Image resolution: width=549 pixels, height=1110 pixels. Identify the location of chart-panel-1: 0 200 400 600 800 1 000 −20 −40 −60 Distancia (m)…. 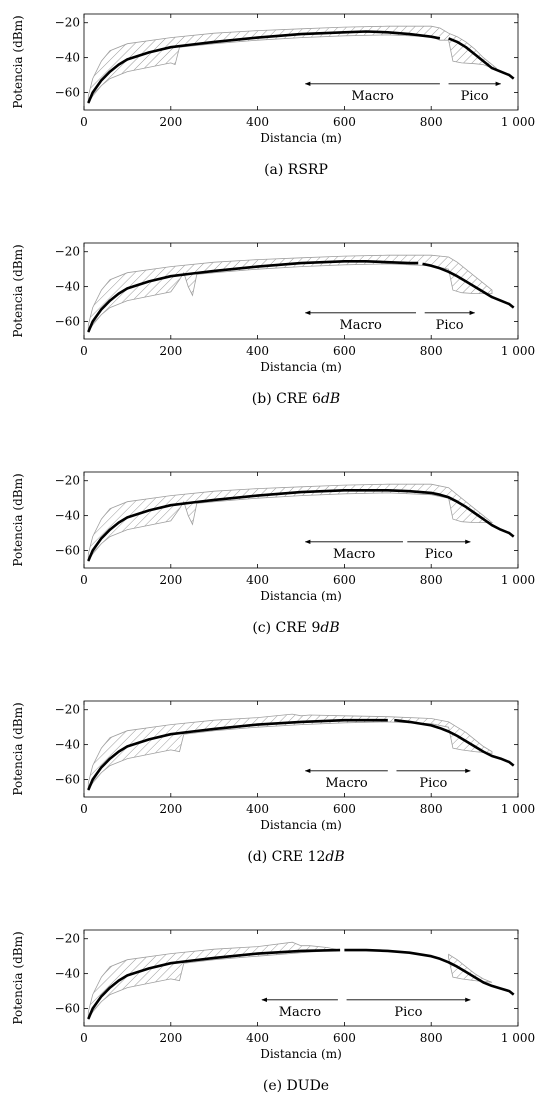
(273, 95).